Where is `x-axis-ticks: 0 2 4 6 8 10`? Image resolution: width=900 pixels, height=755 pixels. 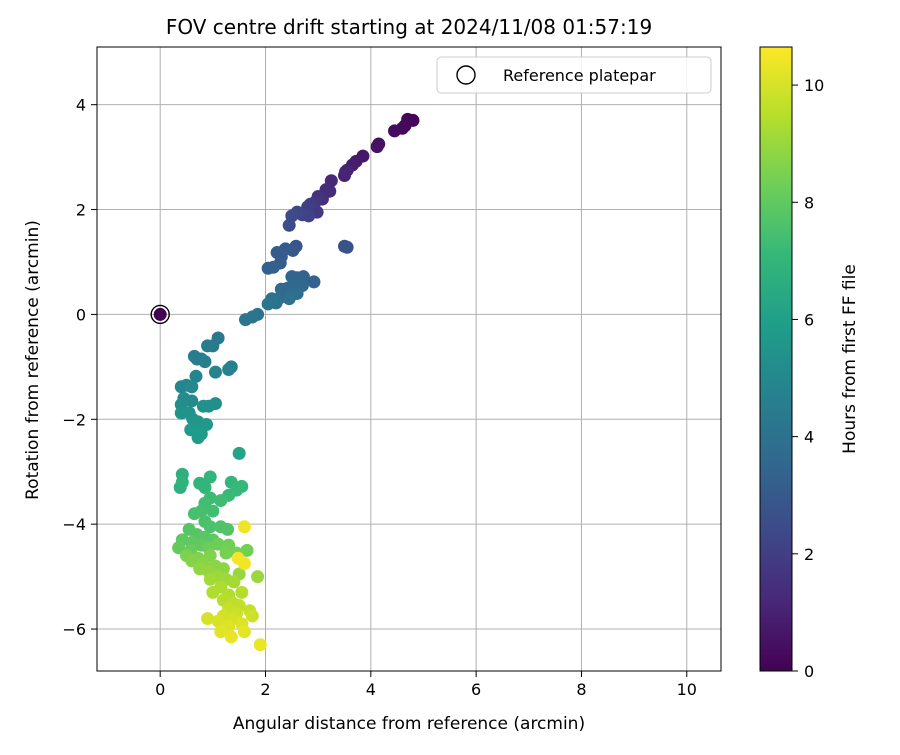 x-axis-ticks: 0 2 4 6 8 10 is located at coordinates (426, 685).